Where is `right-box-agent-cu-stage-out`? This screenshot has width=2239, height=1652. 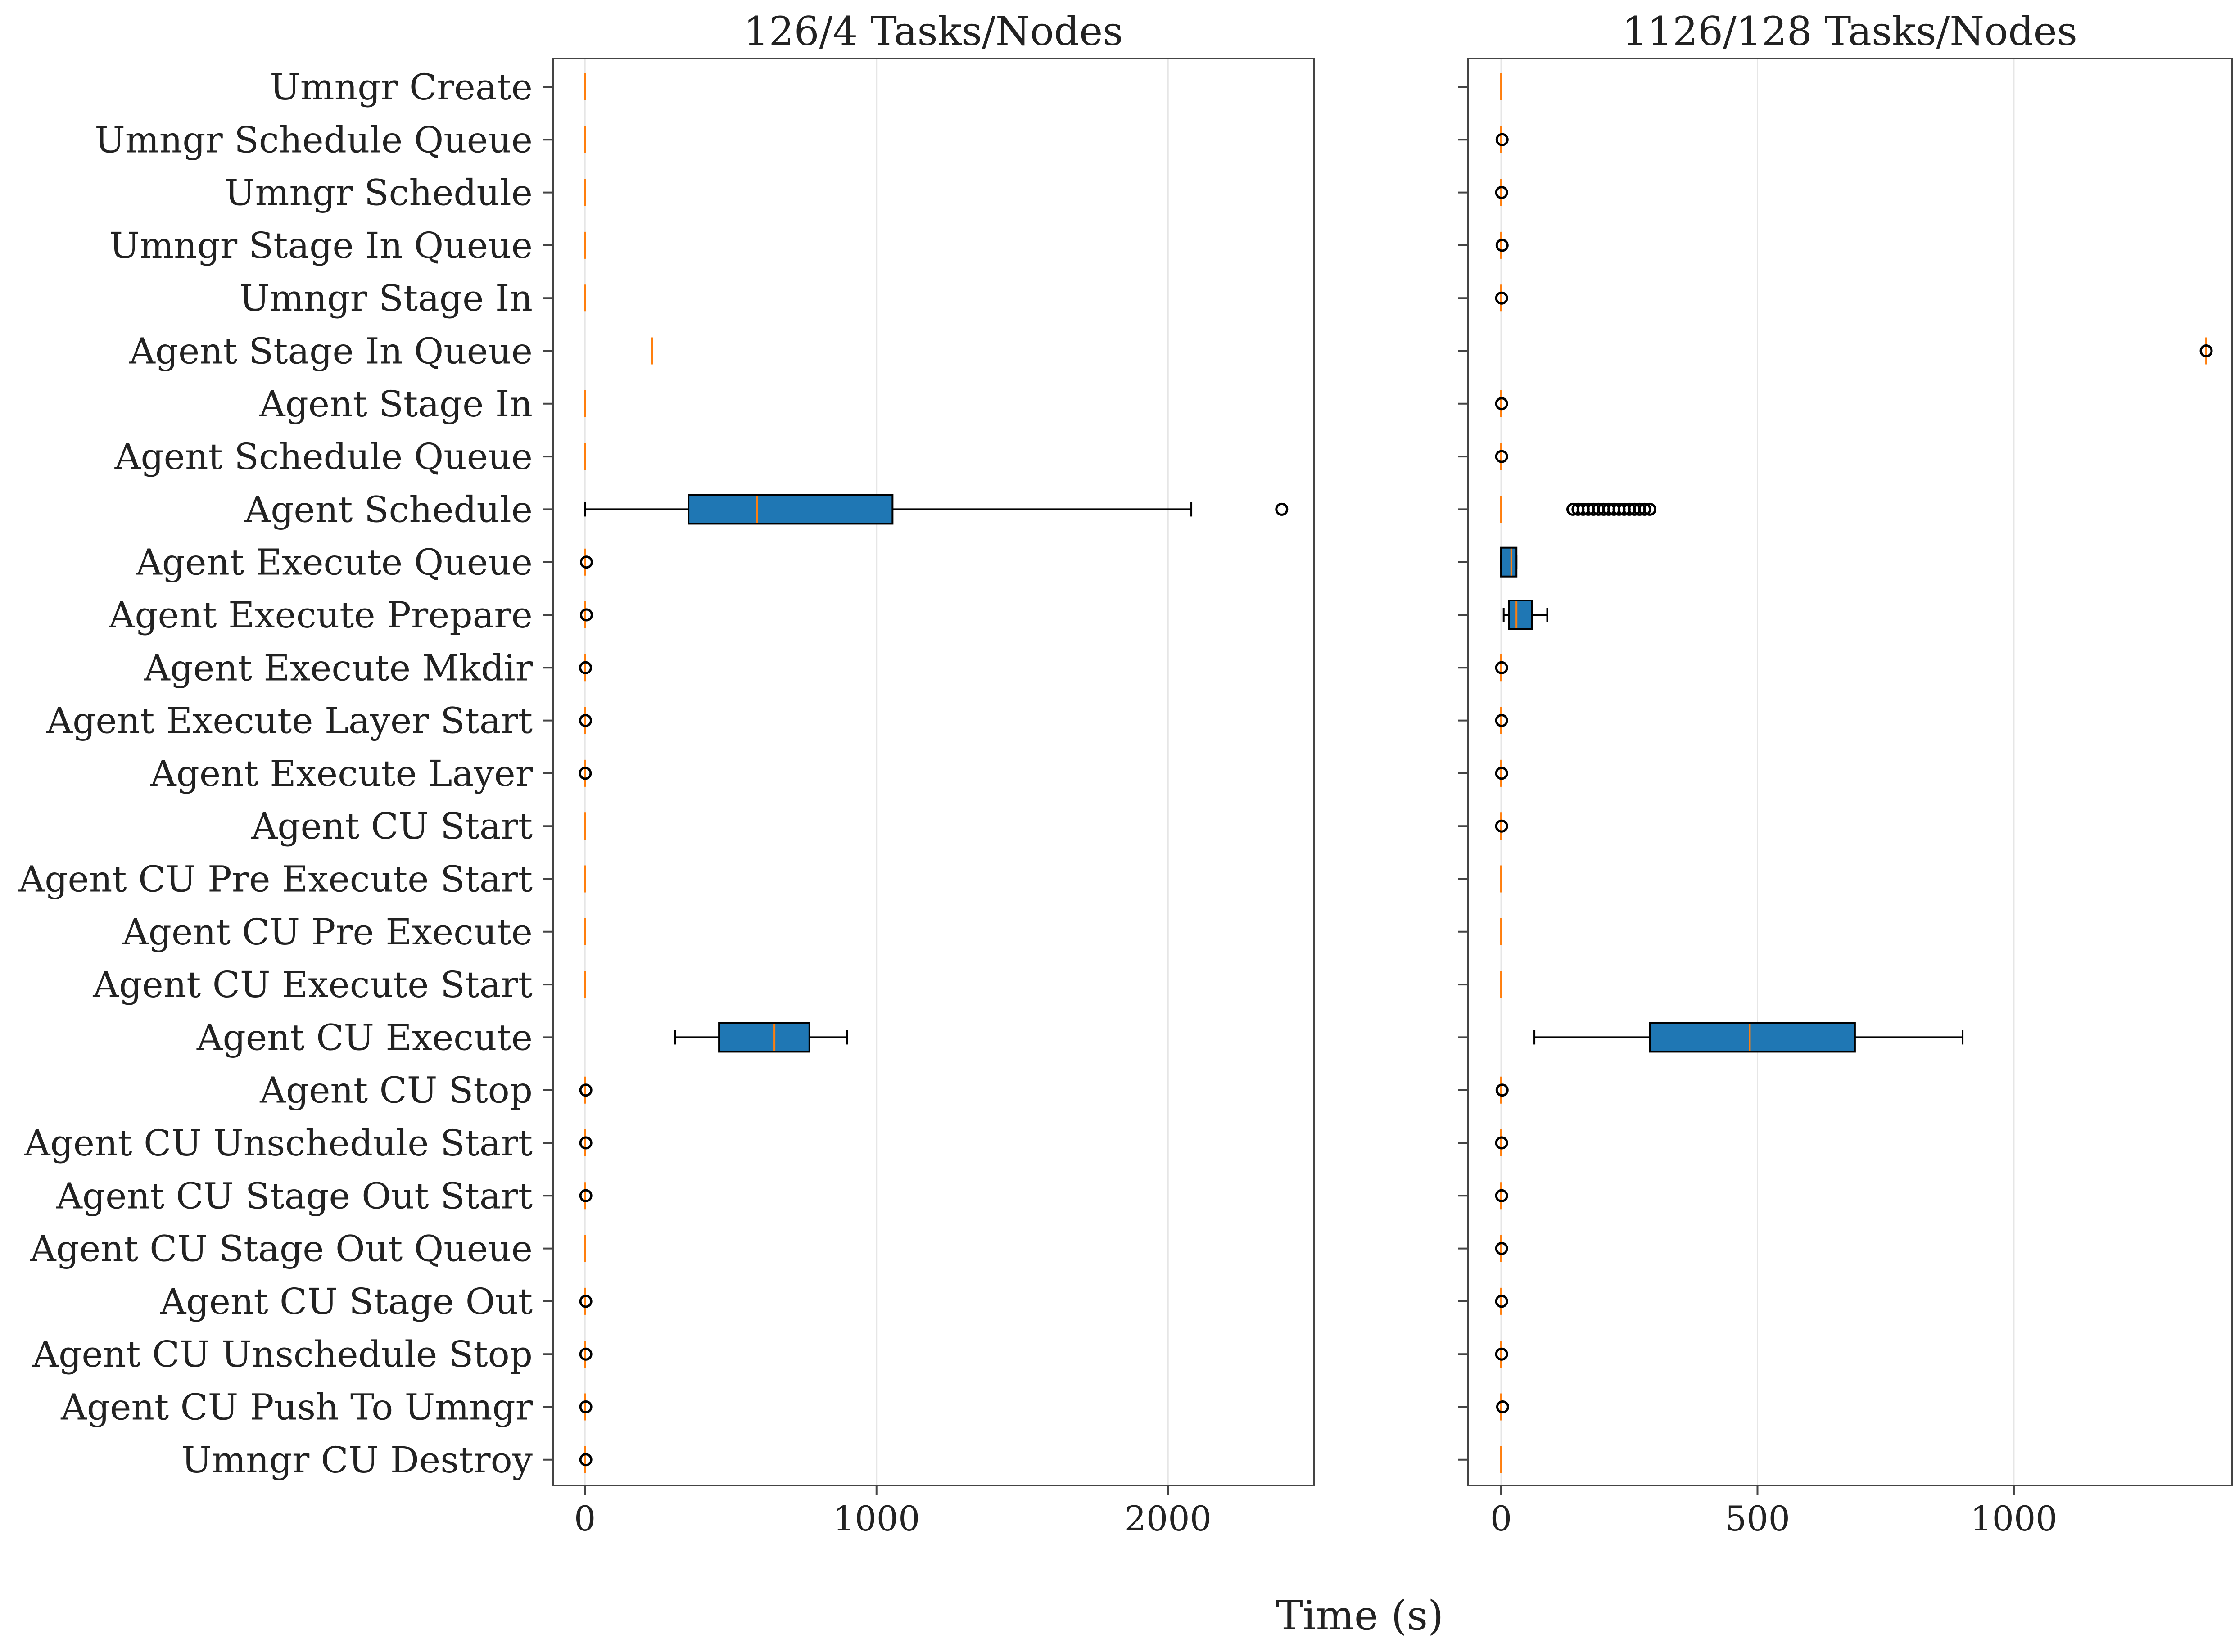 right-box-agent-cu-stage-out is located at coordinates (1501, 1301).